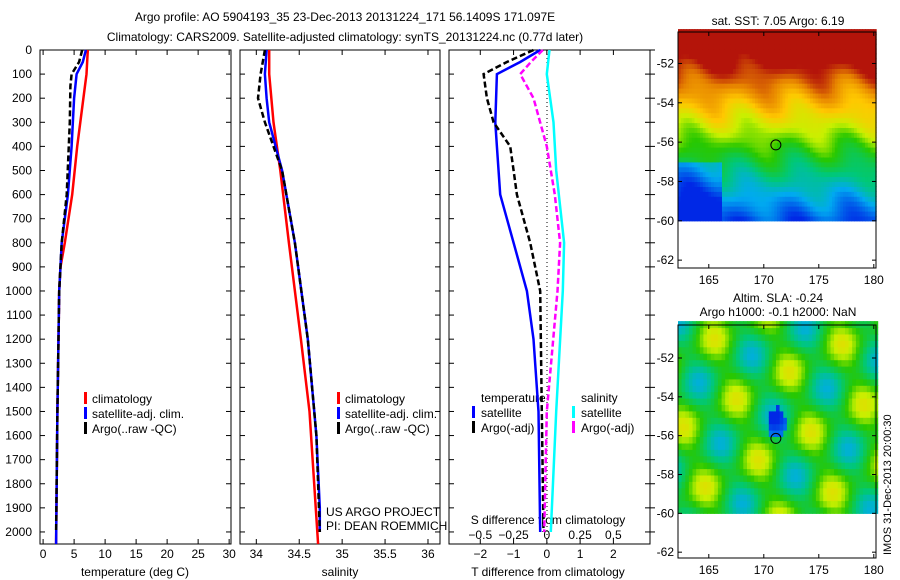  I want to click on x-tick-label: 34, so click(257, 554).